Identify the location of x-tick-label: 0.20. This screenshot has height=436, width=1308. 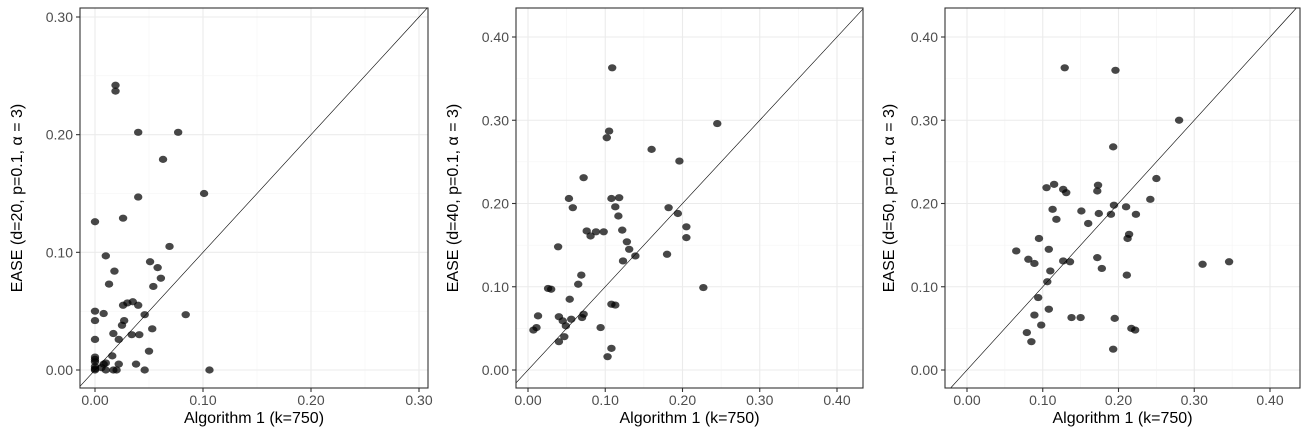
(682, 400).